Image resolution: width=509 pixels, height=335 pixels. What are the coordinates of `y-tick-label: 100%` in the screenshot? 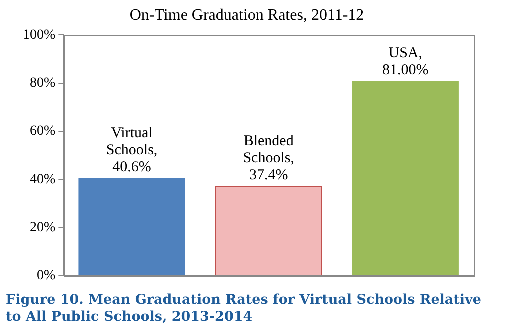 It's located at (39, 35).